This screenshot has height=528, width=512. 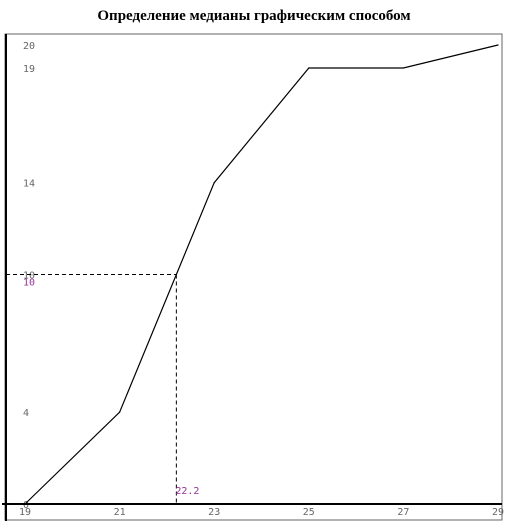 What do you see at coordinates (214, 512) in the screenshot?
I see `x-tick-label: 23` at bounding box center [214, 512].